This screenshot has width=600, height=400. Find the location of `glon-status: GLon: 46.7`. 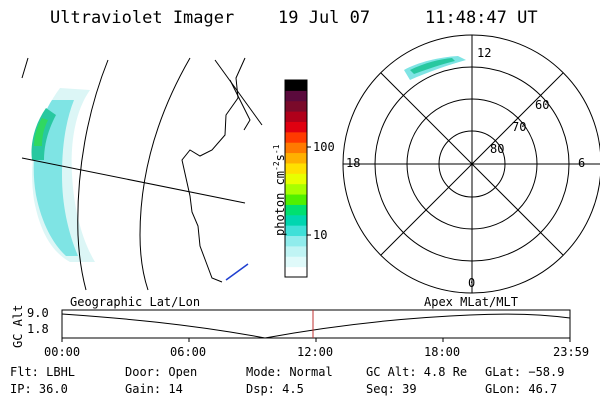

glon-status: GLon: 46.7 is located at coordinates (521, 389).